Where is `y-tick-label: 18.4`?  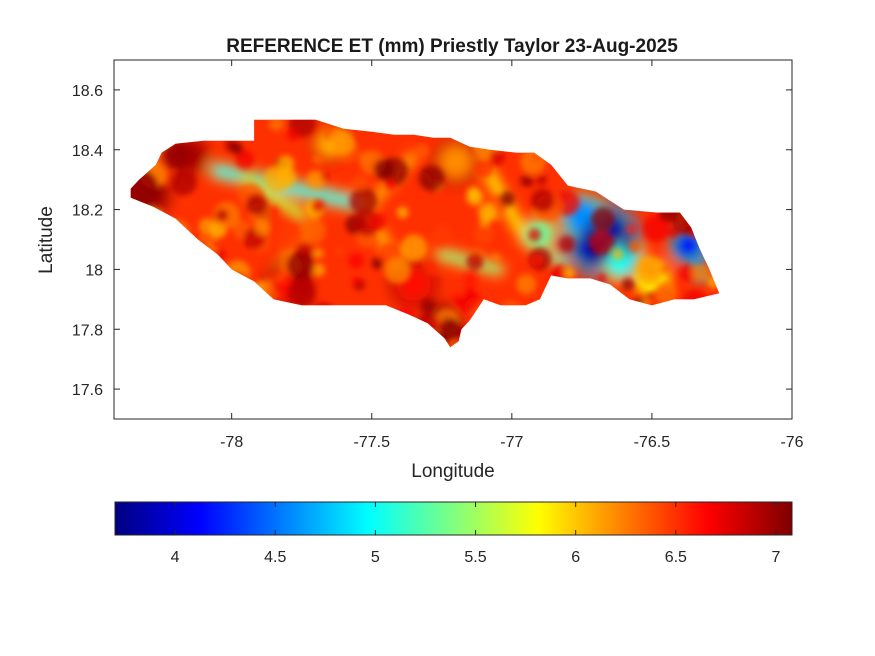
y-tick-label: 18.4 is located at coordinates (87, 151).